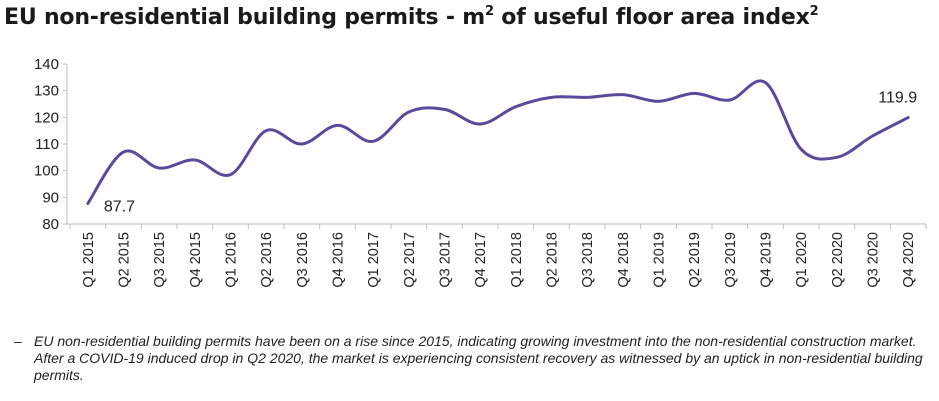 This screenshot has height=401, width=939. I want to click on x-tick-label: Q1 2015, so click(89, 260).